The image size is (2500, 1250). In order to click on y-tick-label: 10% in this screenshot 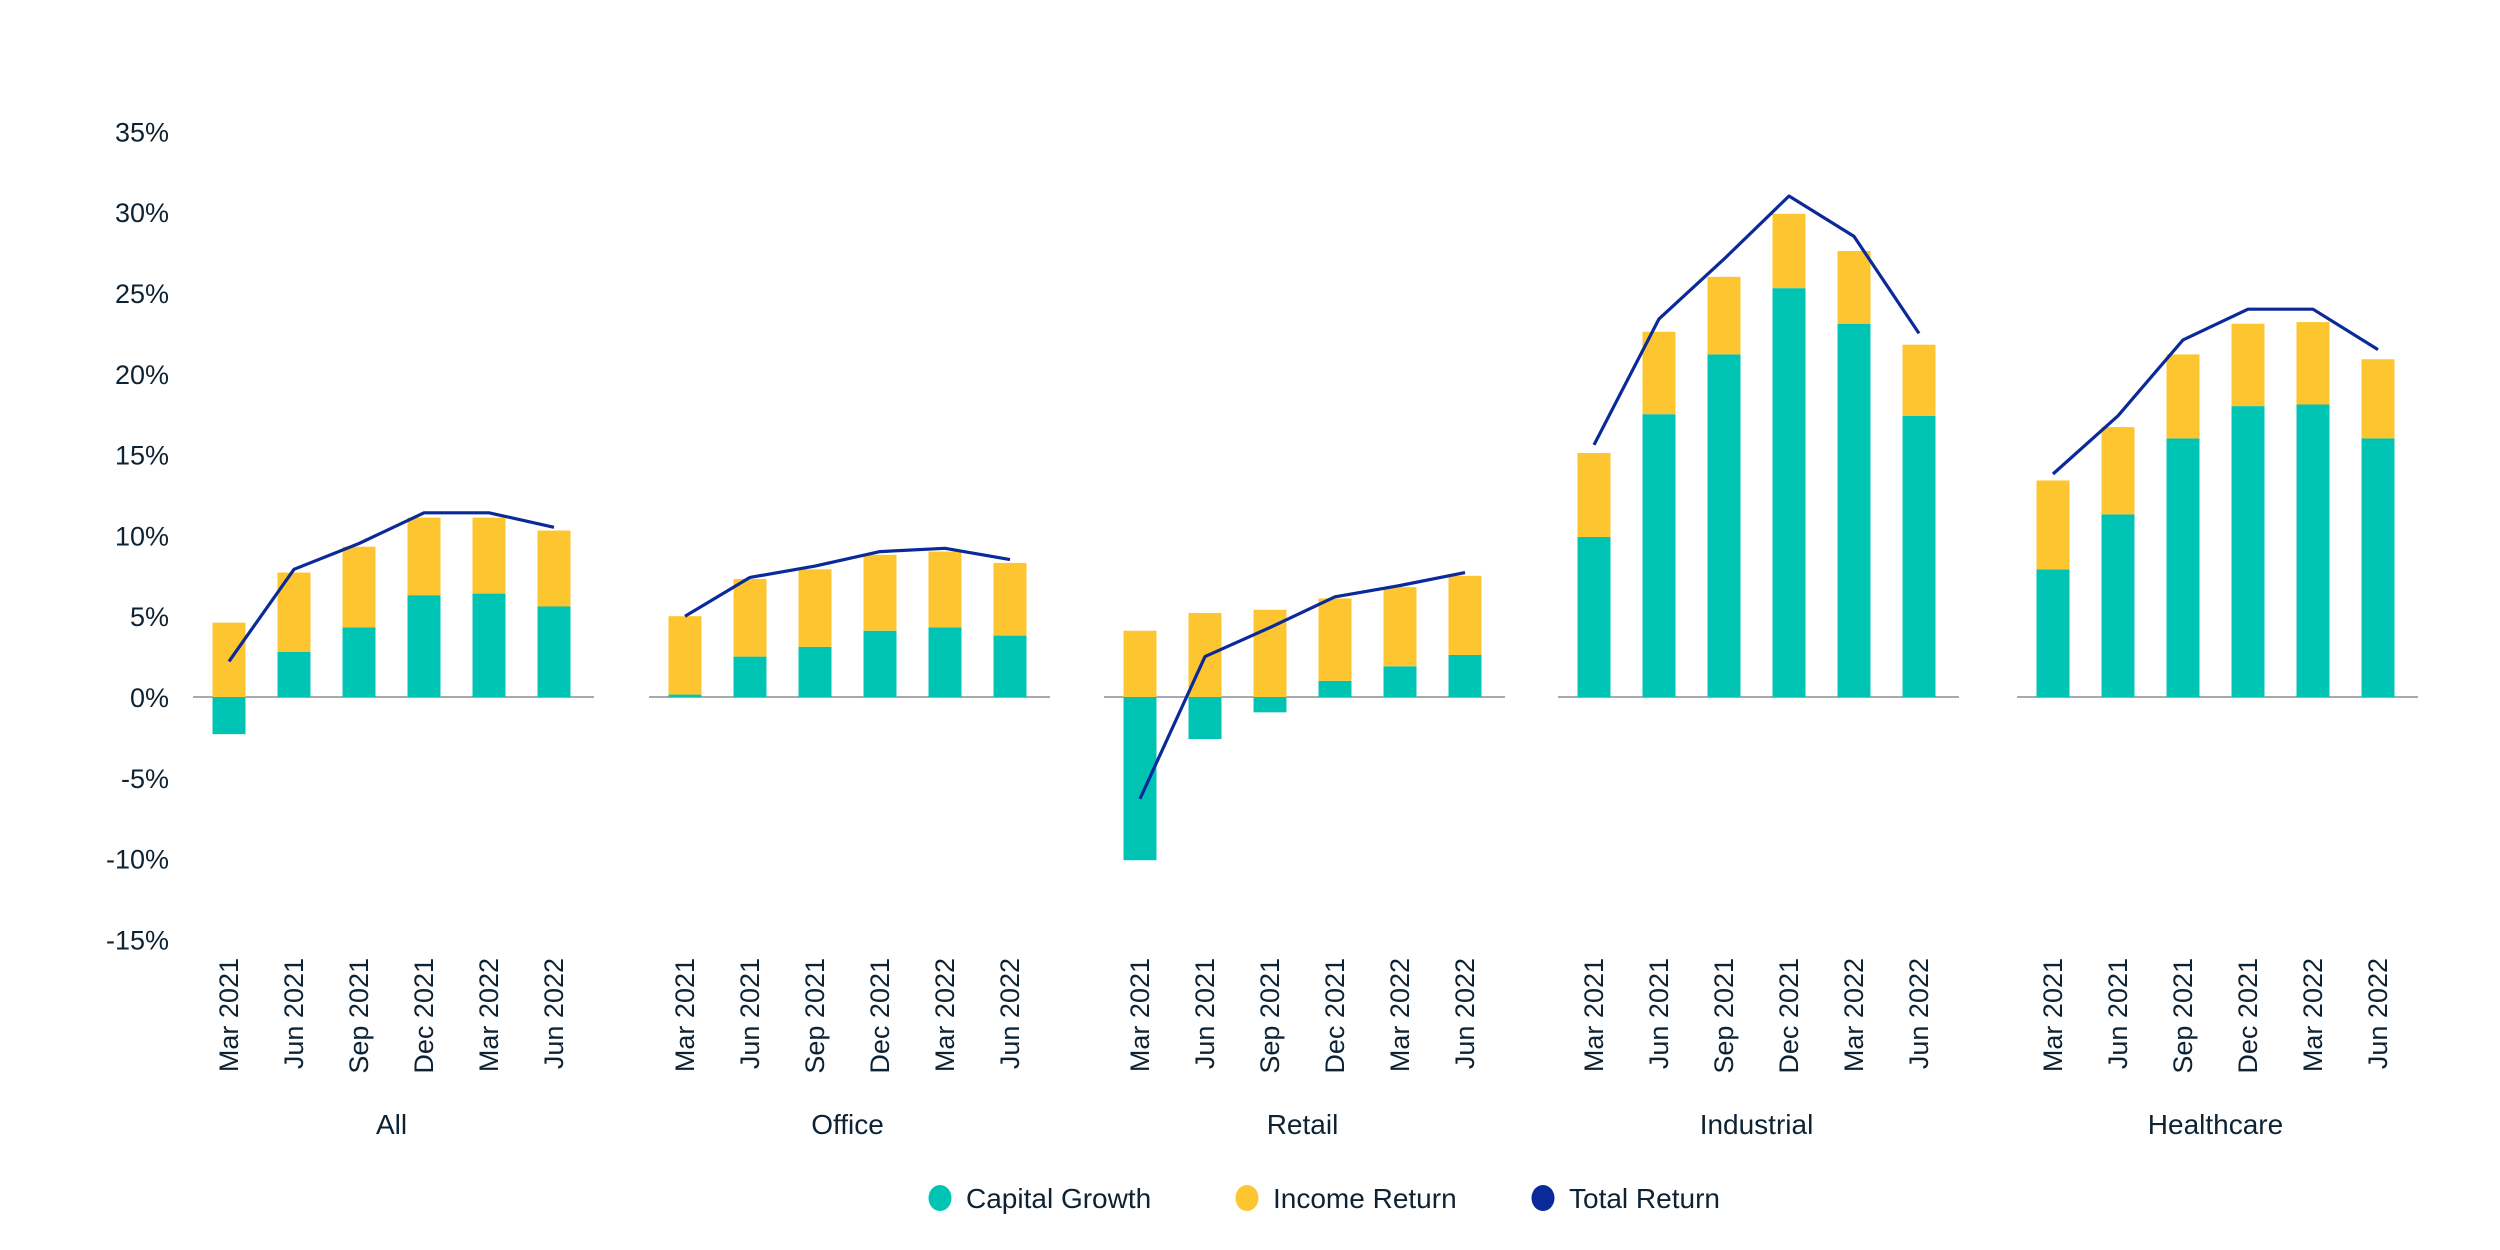, I will do `click(142, 536)`.